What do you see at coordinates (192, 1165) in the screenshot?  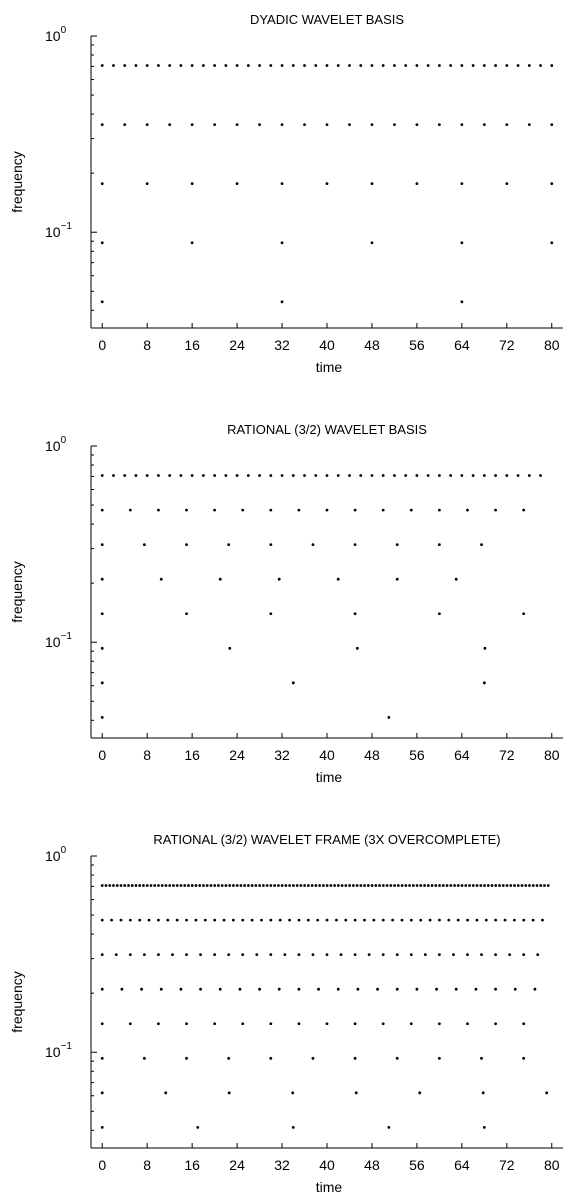 I see `x-tick-label: 16` at bounding box center [192, 1165].